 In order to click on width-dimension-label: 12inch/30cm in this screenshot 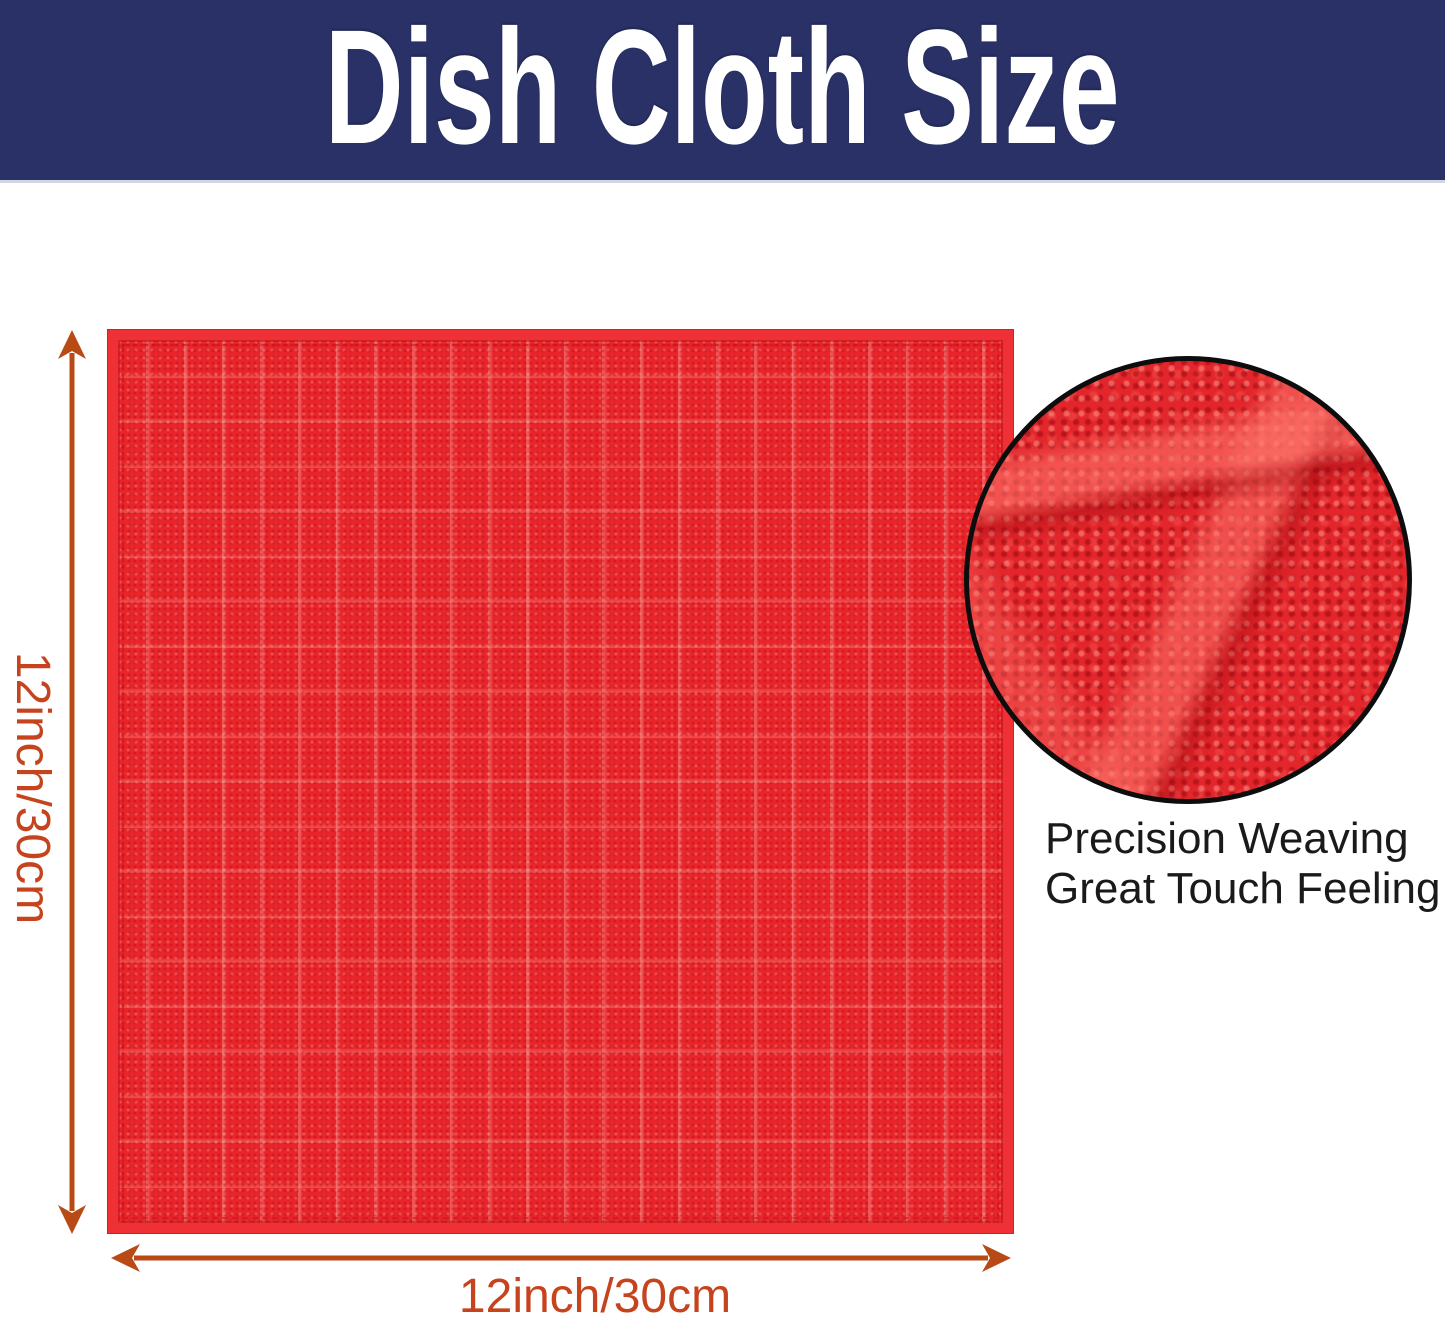, I will do `click(595, 1296)`.